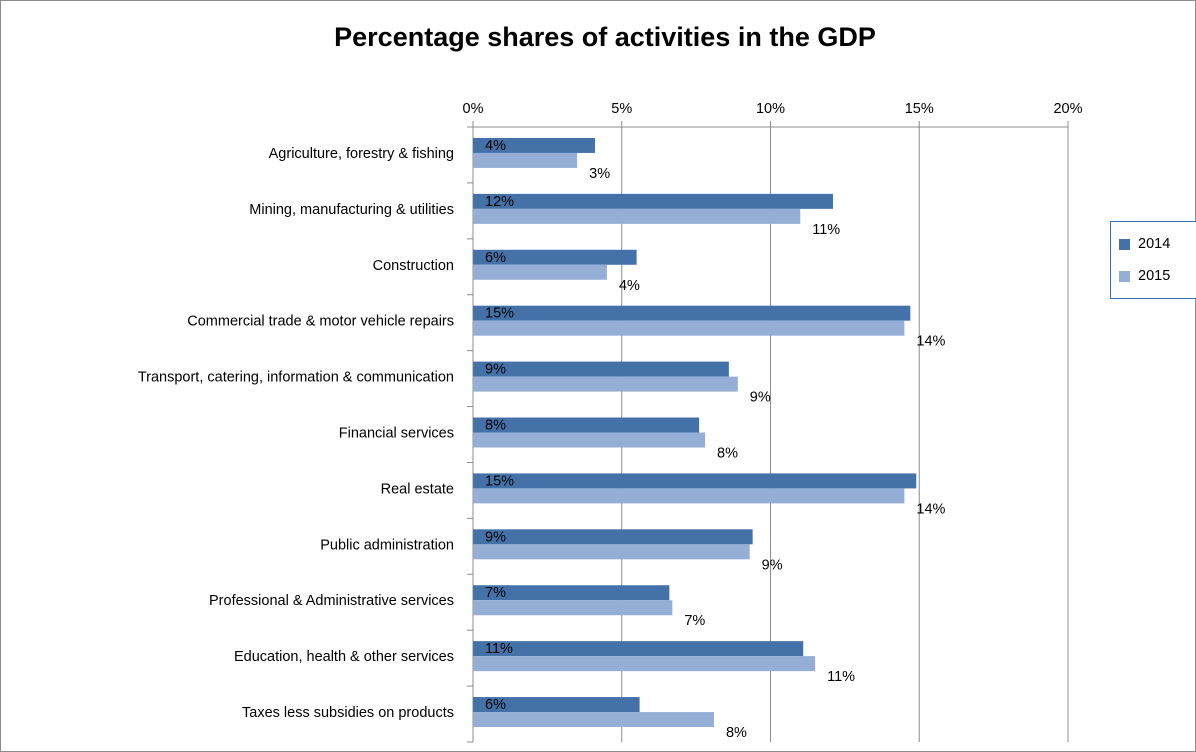 This screenshot has width=1196, height=752. What do you see at coordinates (387, 545) in the screenshot?
I see `category-label: Public administration` at bounding box center [387, 545].